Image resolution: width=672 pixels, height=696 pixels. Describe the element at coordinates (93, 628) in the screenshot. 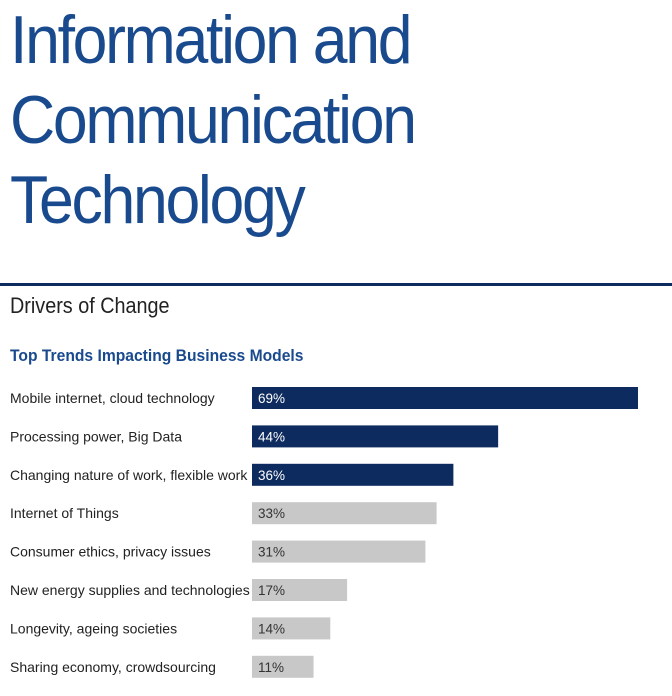

I see `category-label: Longevity, ageing societies` at that location.